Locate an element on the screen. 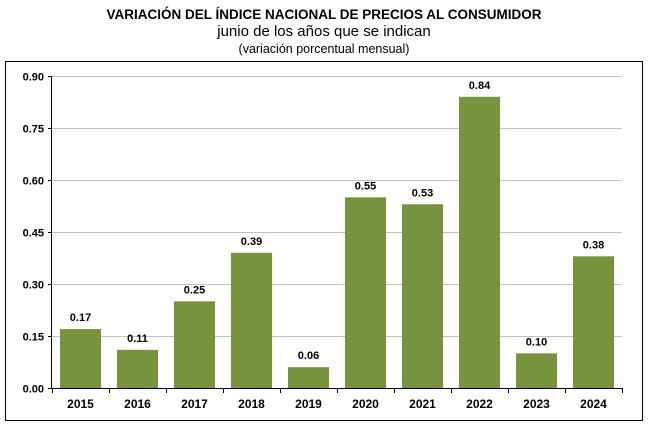 The image size is (648, 426). y-tick-label: 0.90 is located at coordinates (33, 78).